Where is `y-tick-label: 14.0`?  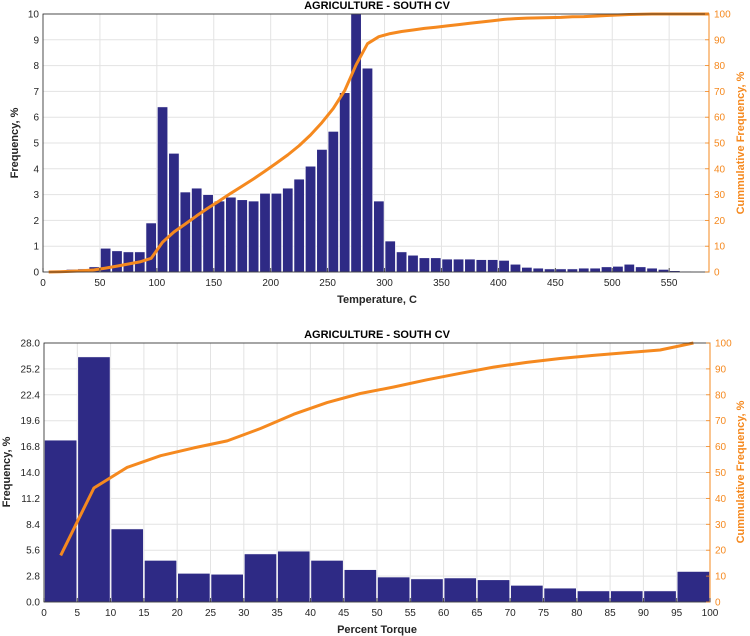 y-tick-label: 14.0 is located at coordinates (31, 473).